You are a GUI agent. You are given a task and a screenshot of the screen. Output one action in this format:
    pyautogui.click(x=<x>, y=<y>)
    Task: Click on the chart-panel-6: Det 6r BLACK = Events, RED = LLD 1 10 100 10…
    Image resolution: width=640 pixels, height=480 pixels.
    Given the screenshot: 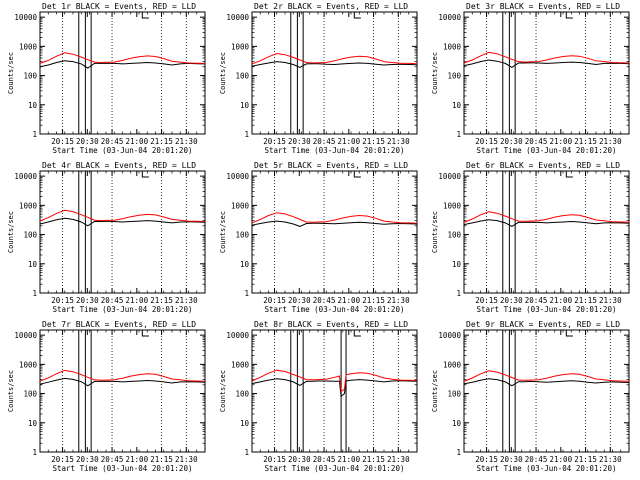 What is the action you would take?
    pyautogui.click(x=530, y=237)
    